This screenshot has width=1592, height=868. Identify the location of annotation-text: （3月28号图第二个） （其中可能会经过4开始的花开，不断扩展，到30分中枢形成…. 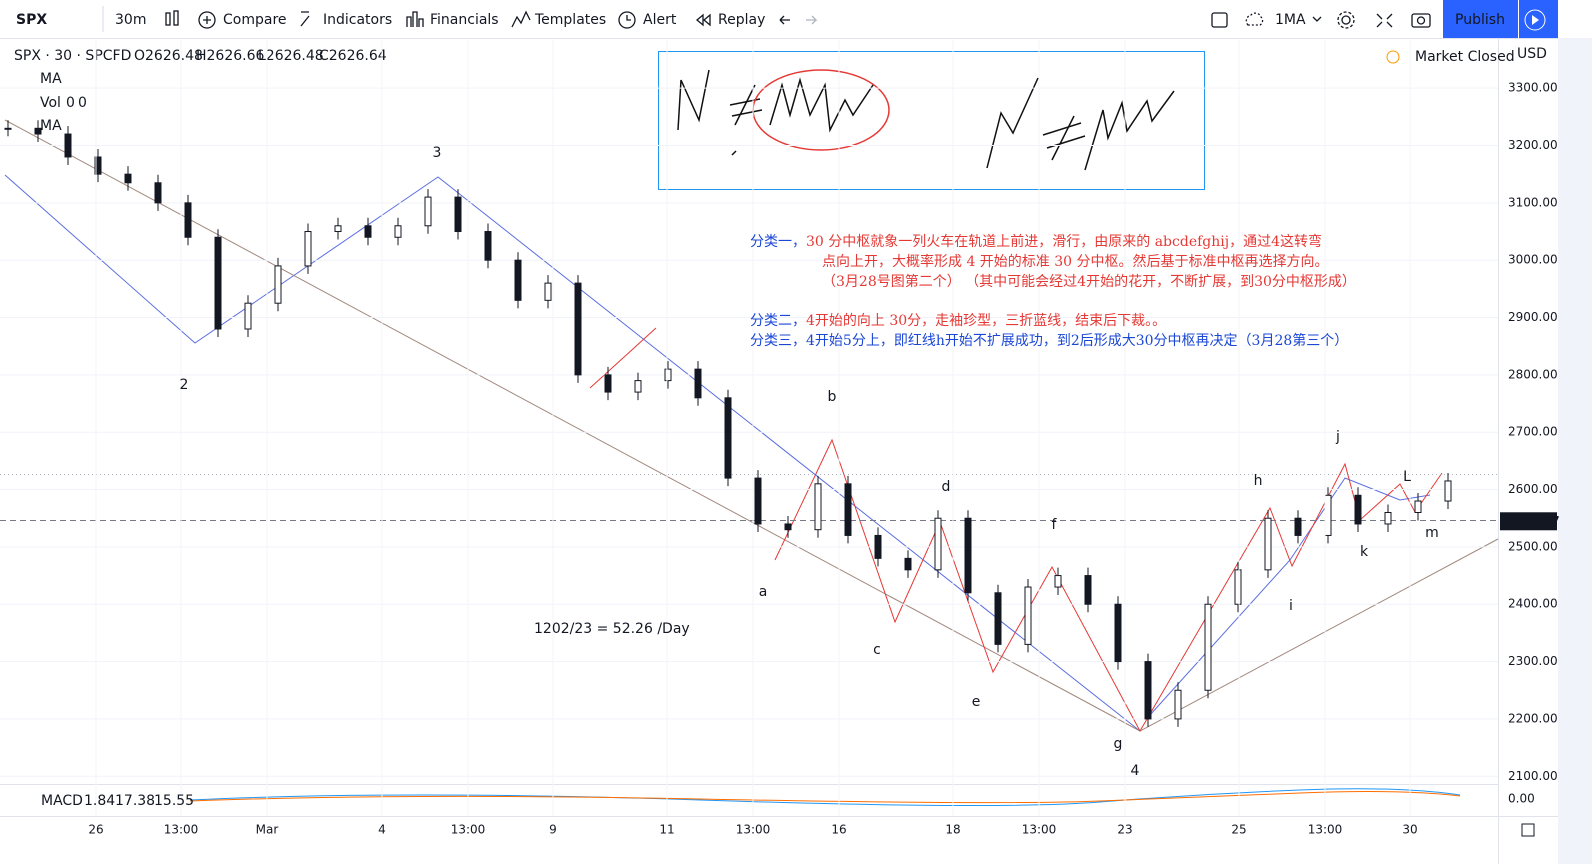
(1089, 281).